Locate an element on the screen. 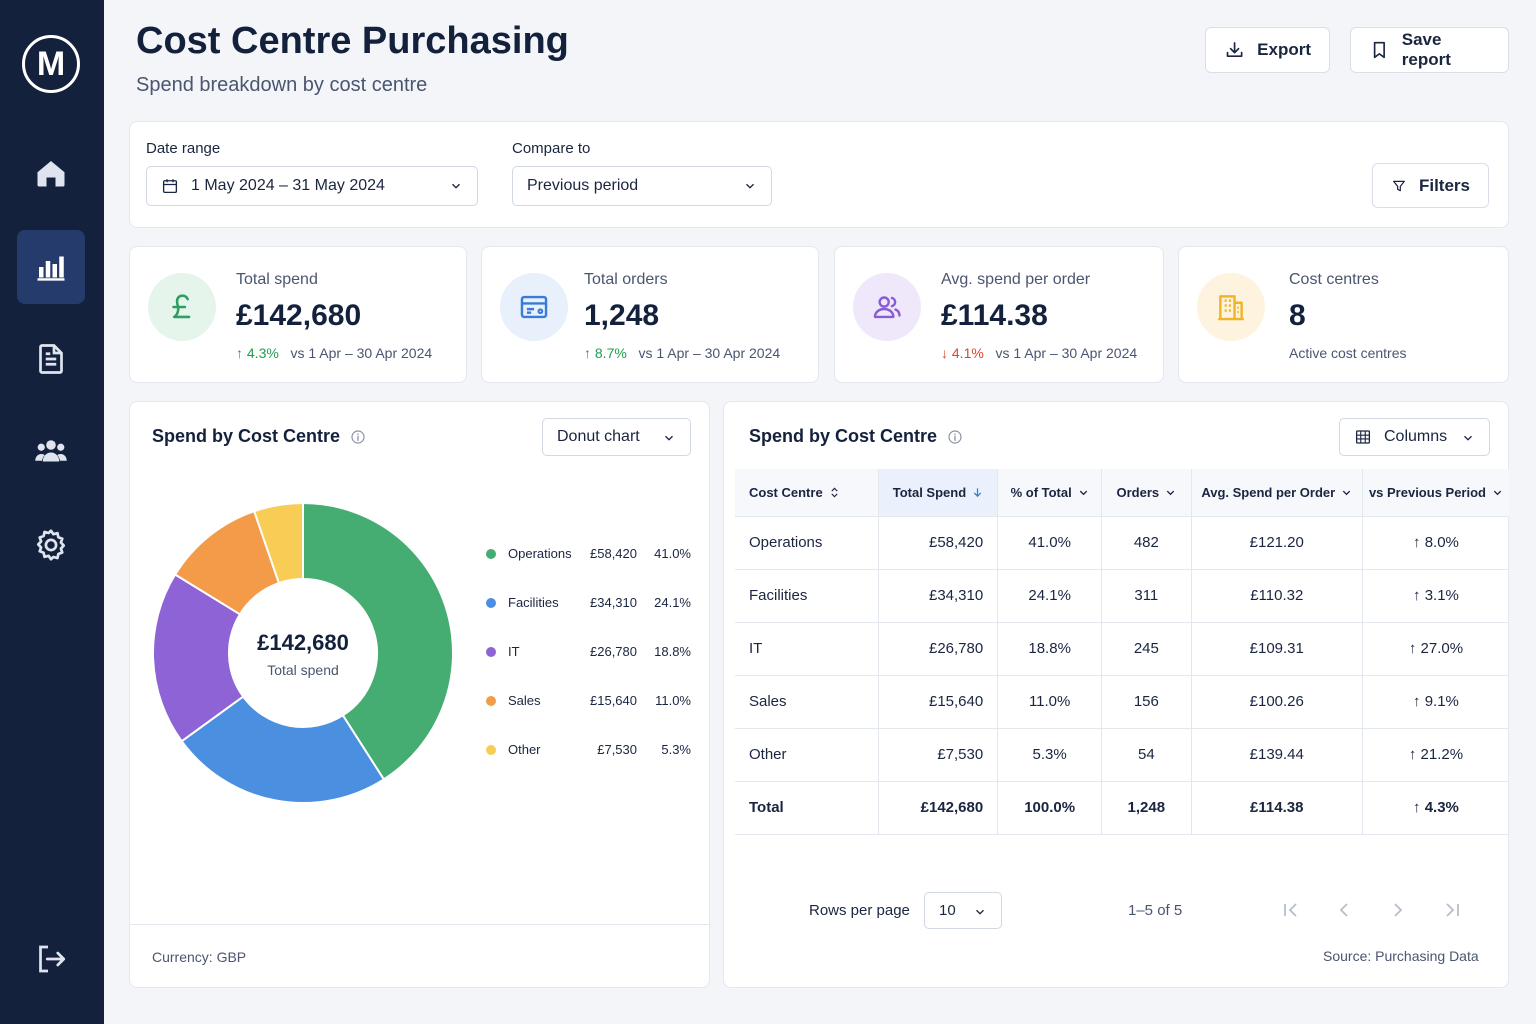 This screenshot has height=1024, width=1536. donut-slice-facilities is located at coordinates (283, 749).